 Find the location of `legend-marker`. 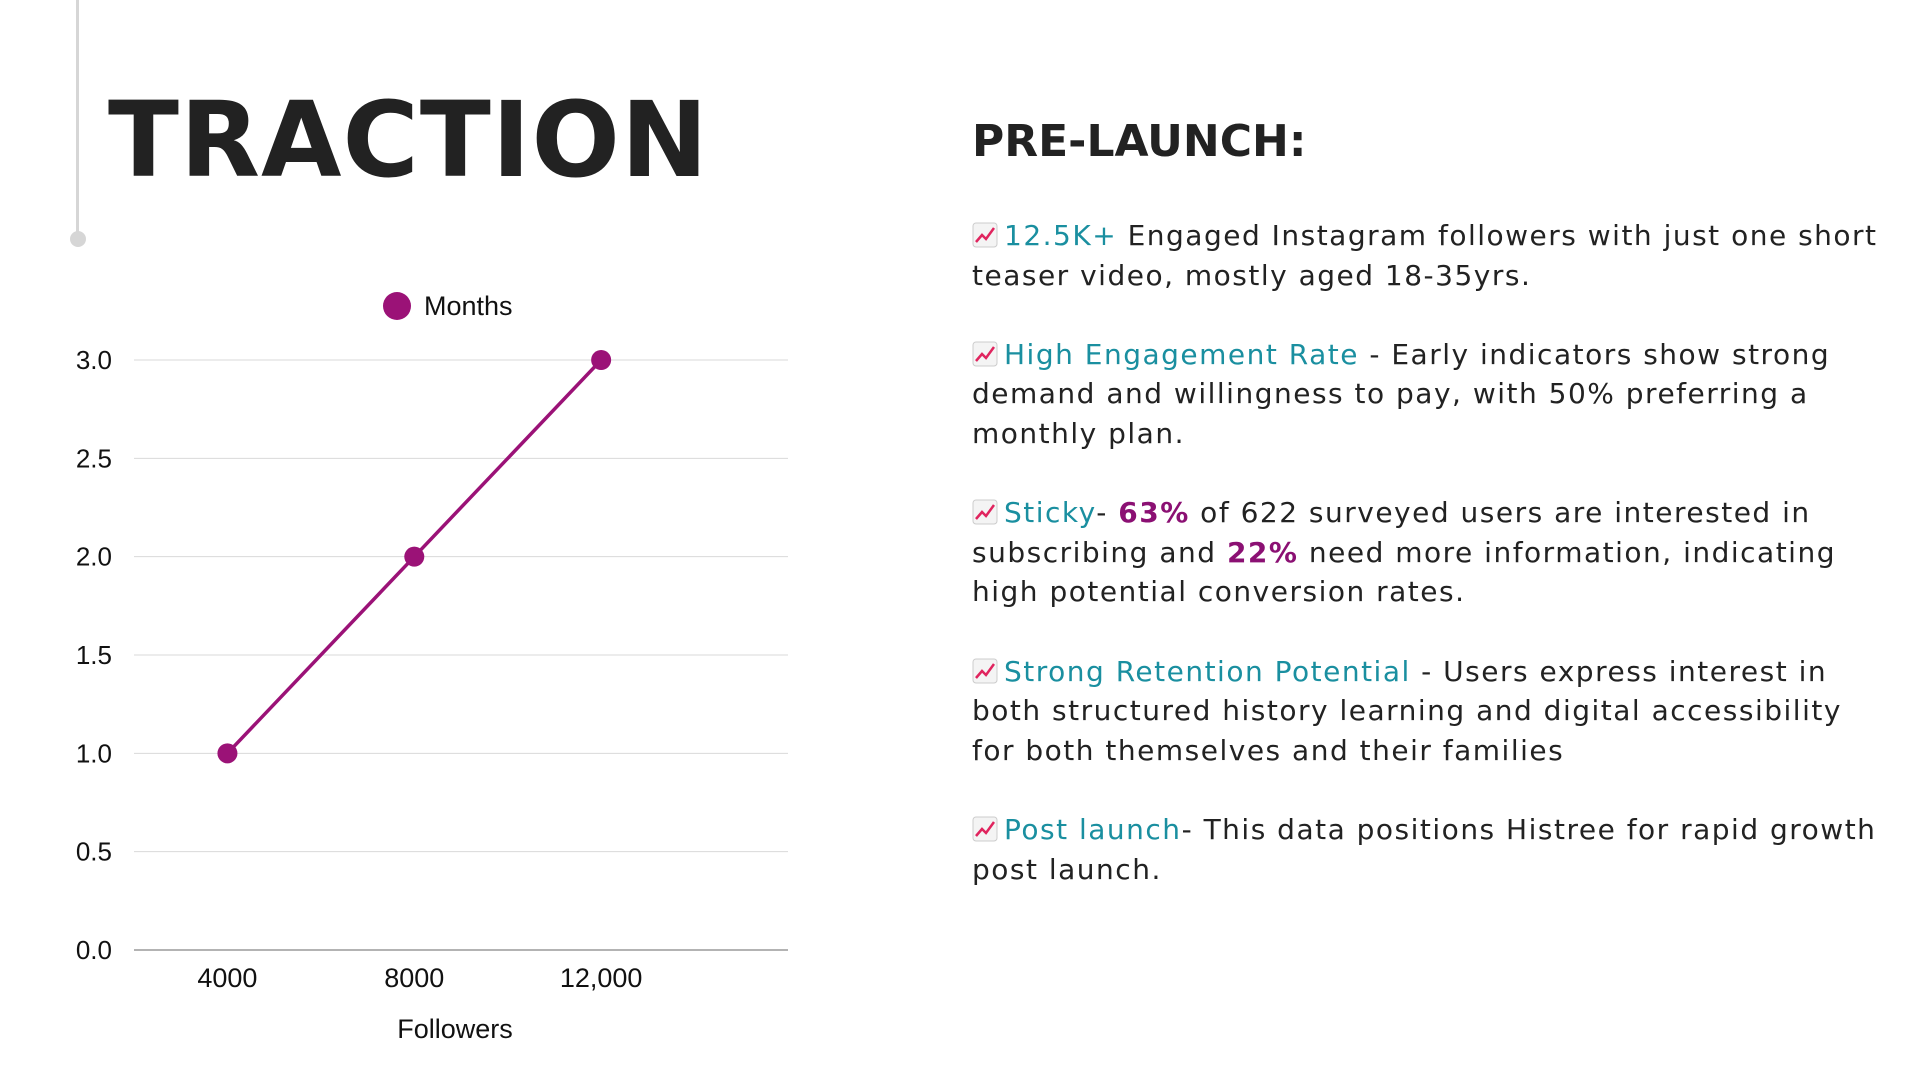

legend-marker is located at coordinates (397, 306).